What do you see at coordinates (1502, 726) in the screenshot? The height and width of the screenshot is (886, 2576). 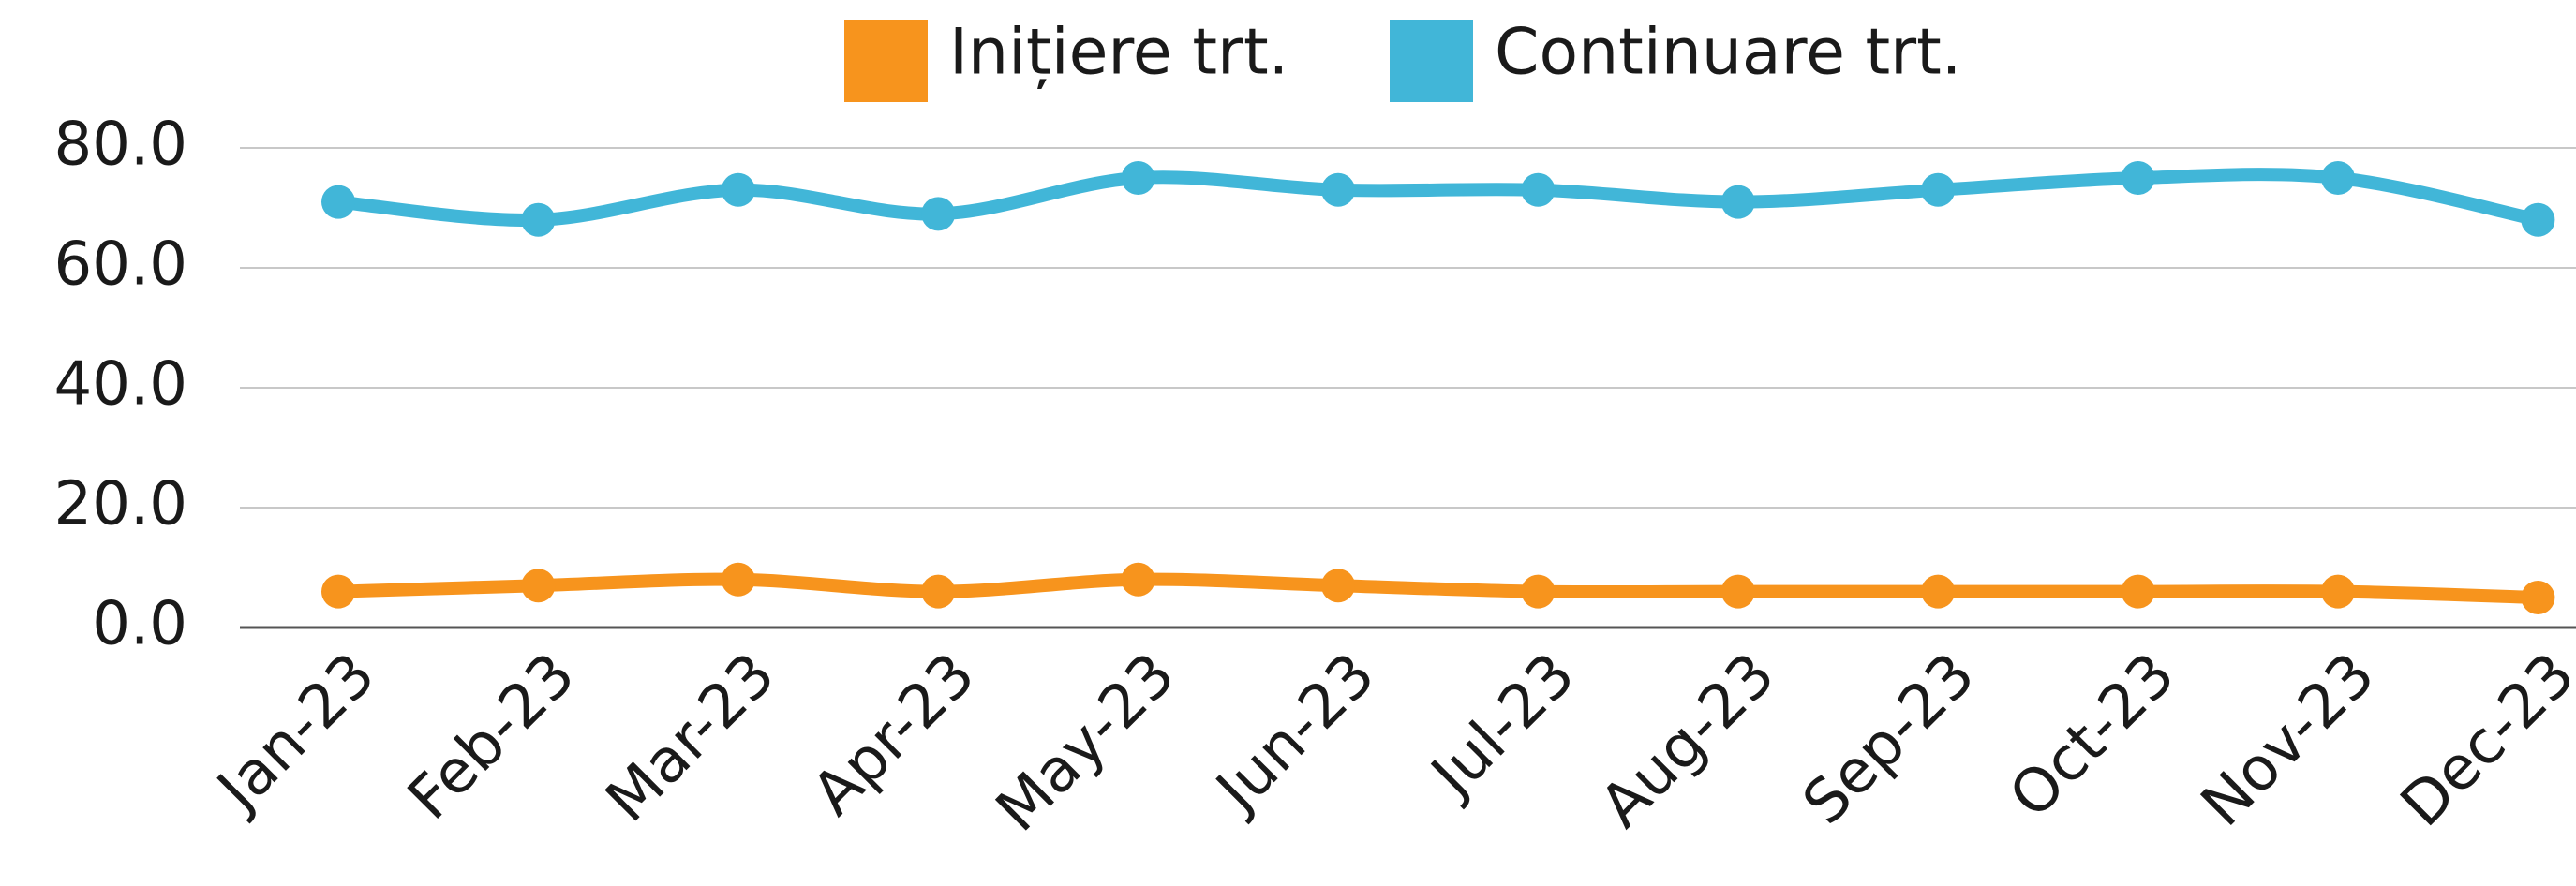 I see `x-tick-label: Jul-23` at bounding box center [1502, 726].